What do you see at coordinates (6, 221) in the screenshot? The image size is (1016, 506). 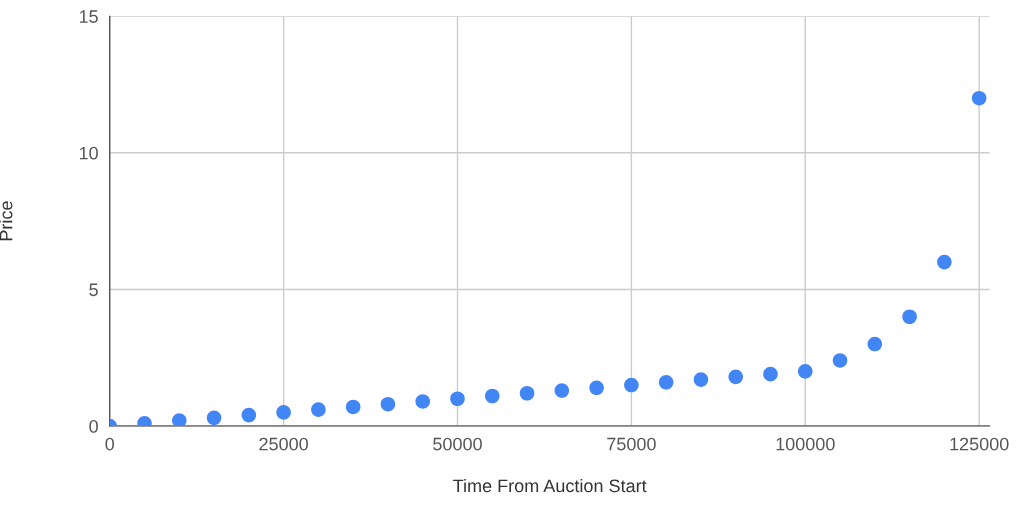 I see `y-axis-title: Price` at bounding box center [6, 221].